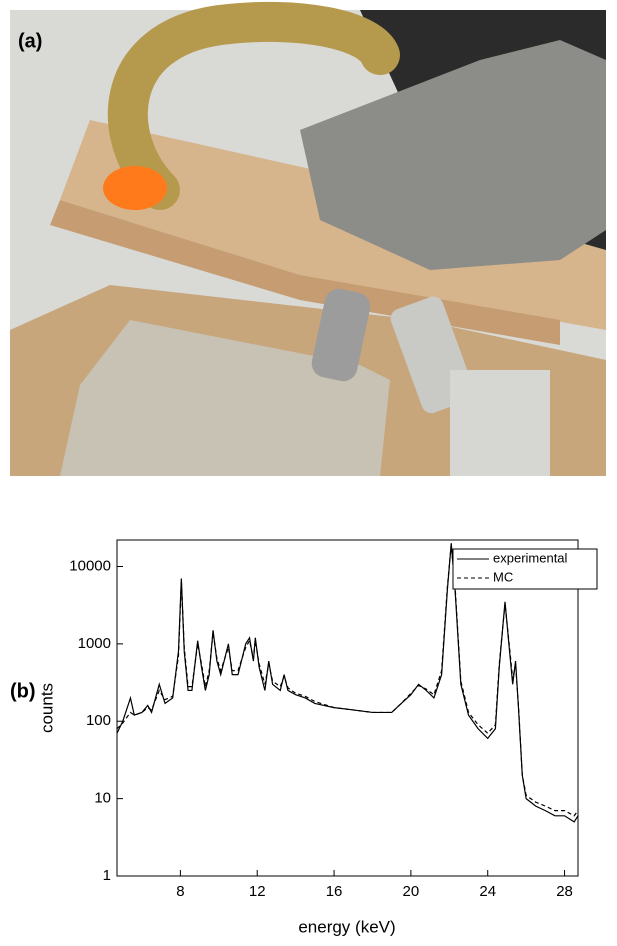 Image resolution: width=617 pixels, height=946 pixels. I want to click on y-tick-label: 1000, so click(94, 643).